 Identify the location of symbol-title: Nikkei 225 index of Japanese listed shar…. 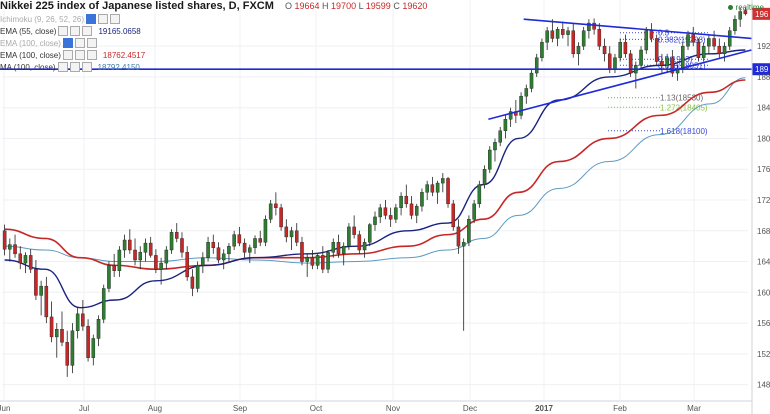
(137, 6).